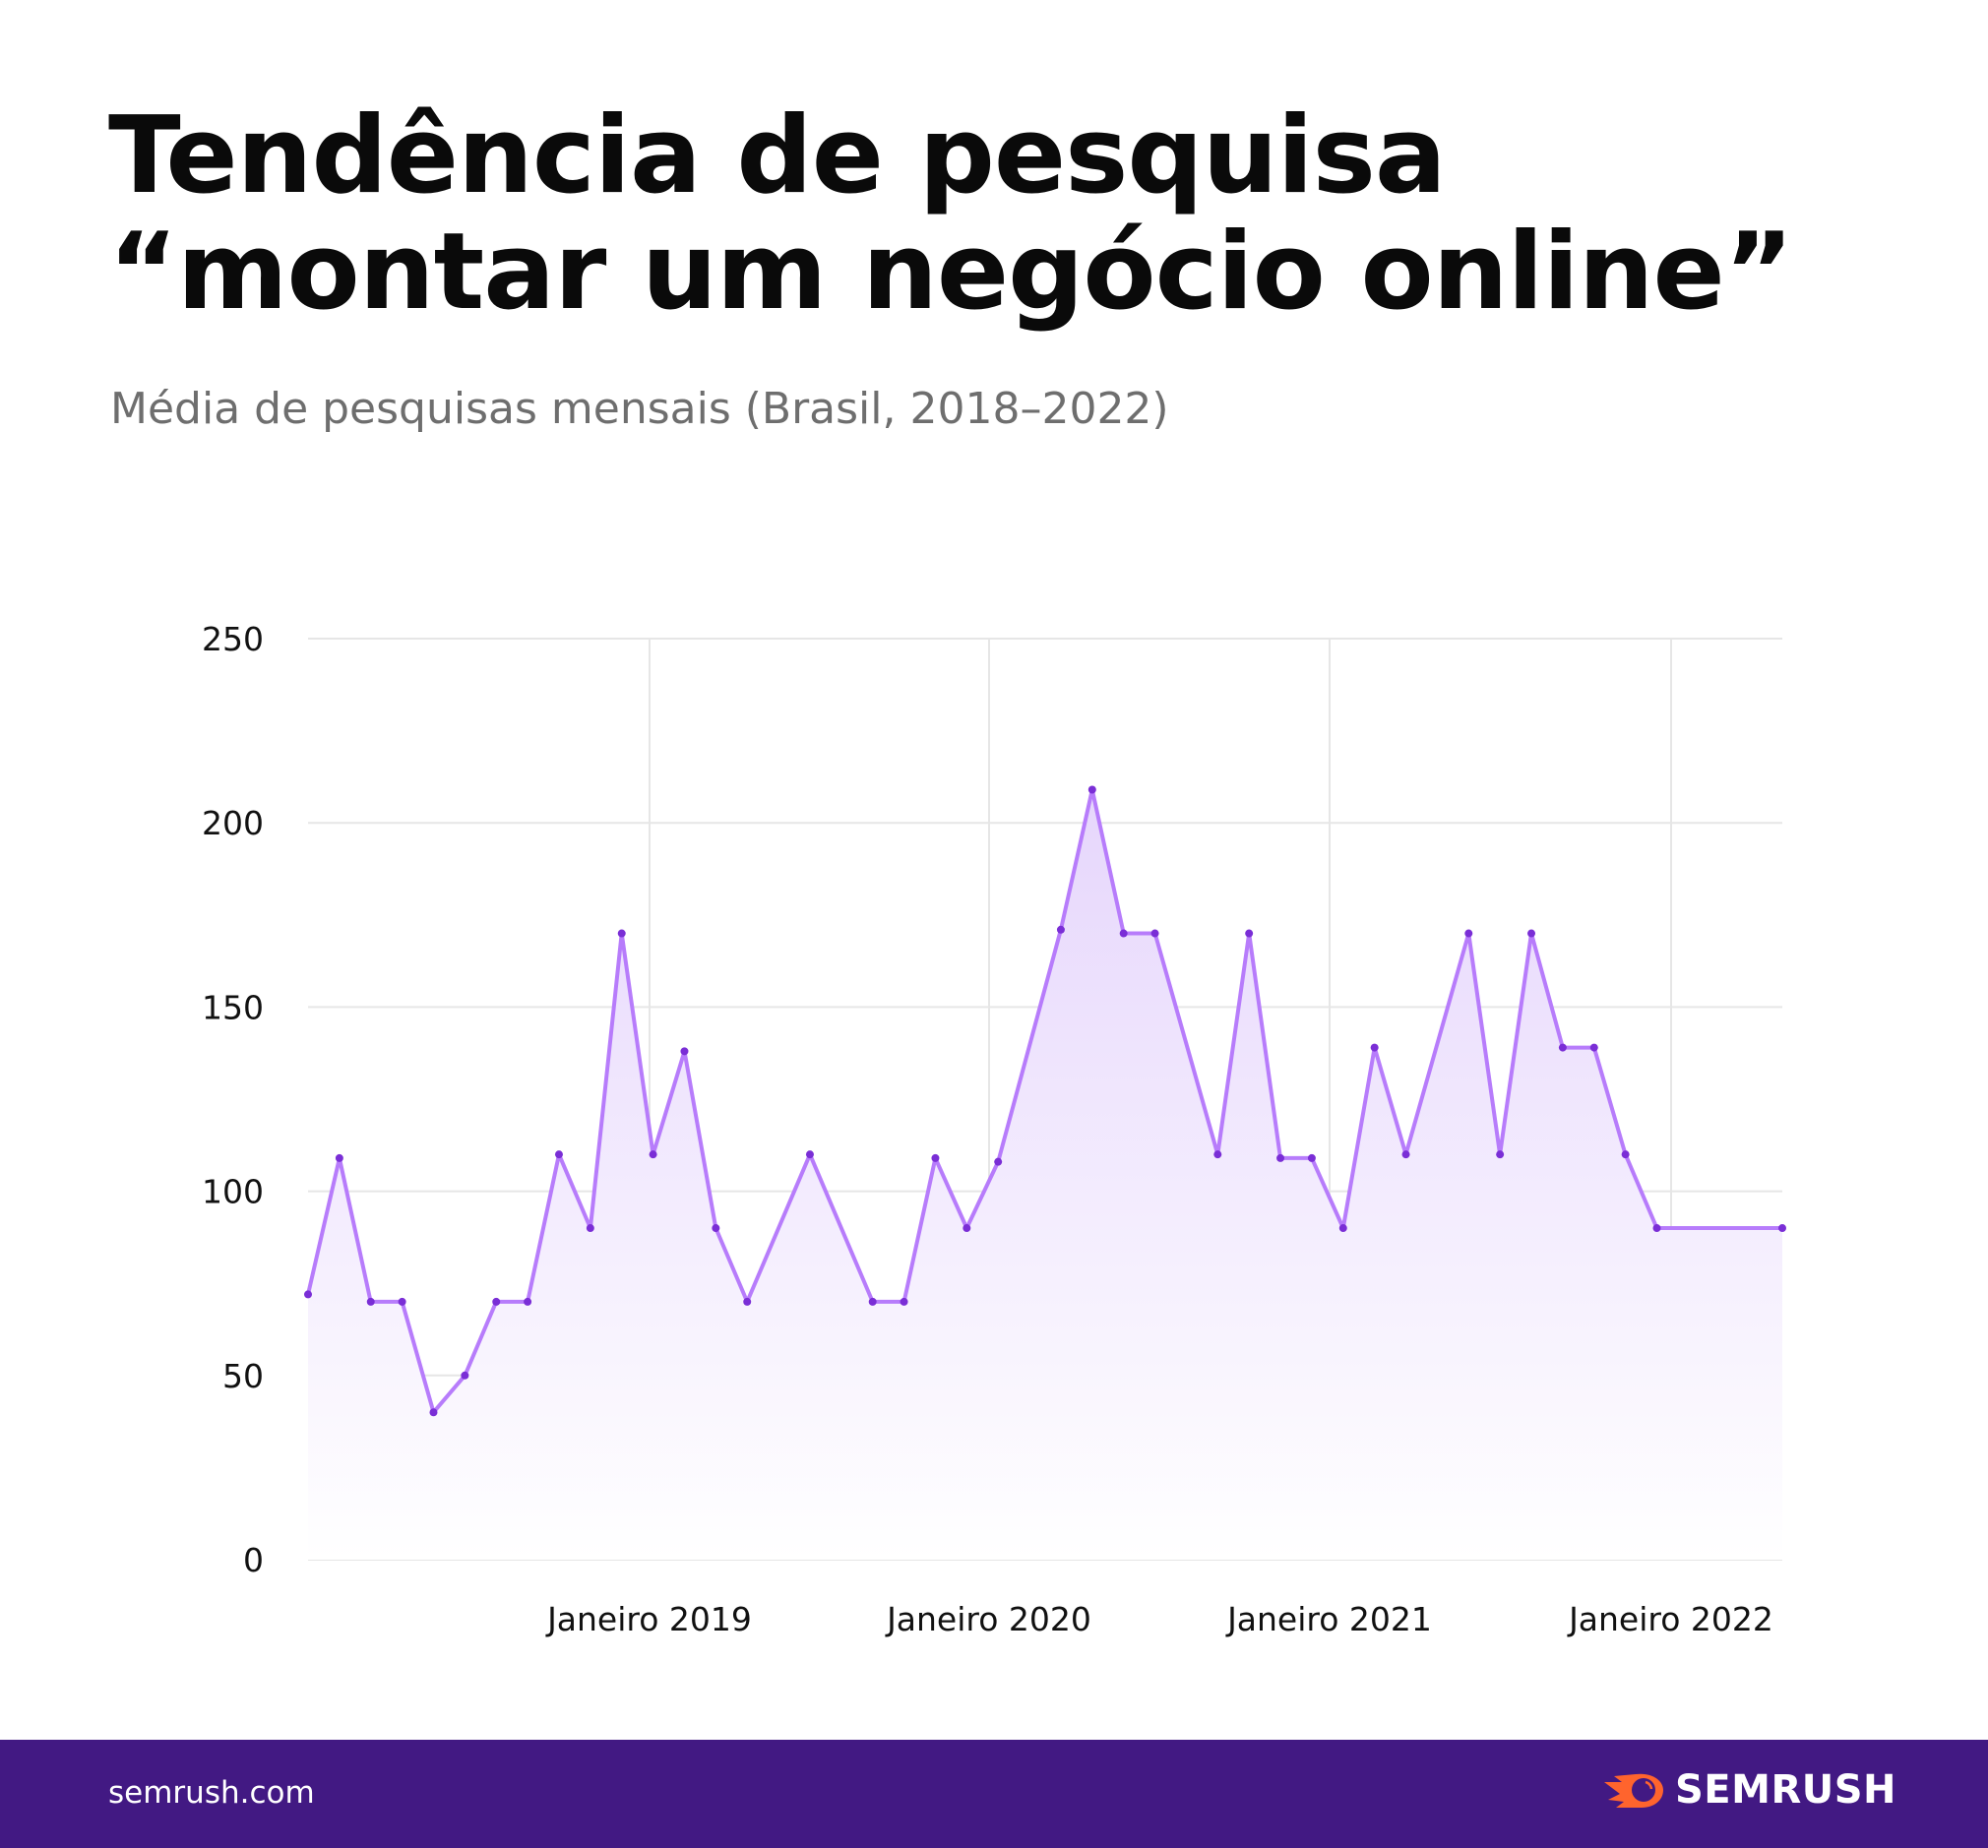 The image size is (1988, 1848). I want to click on x-tick-label: Janeiro 2022, so click(1670, 1619).